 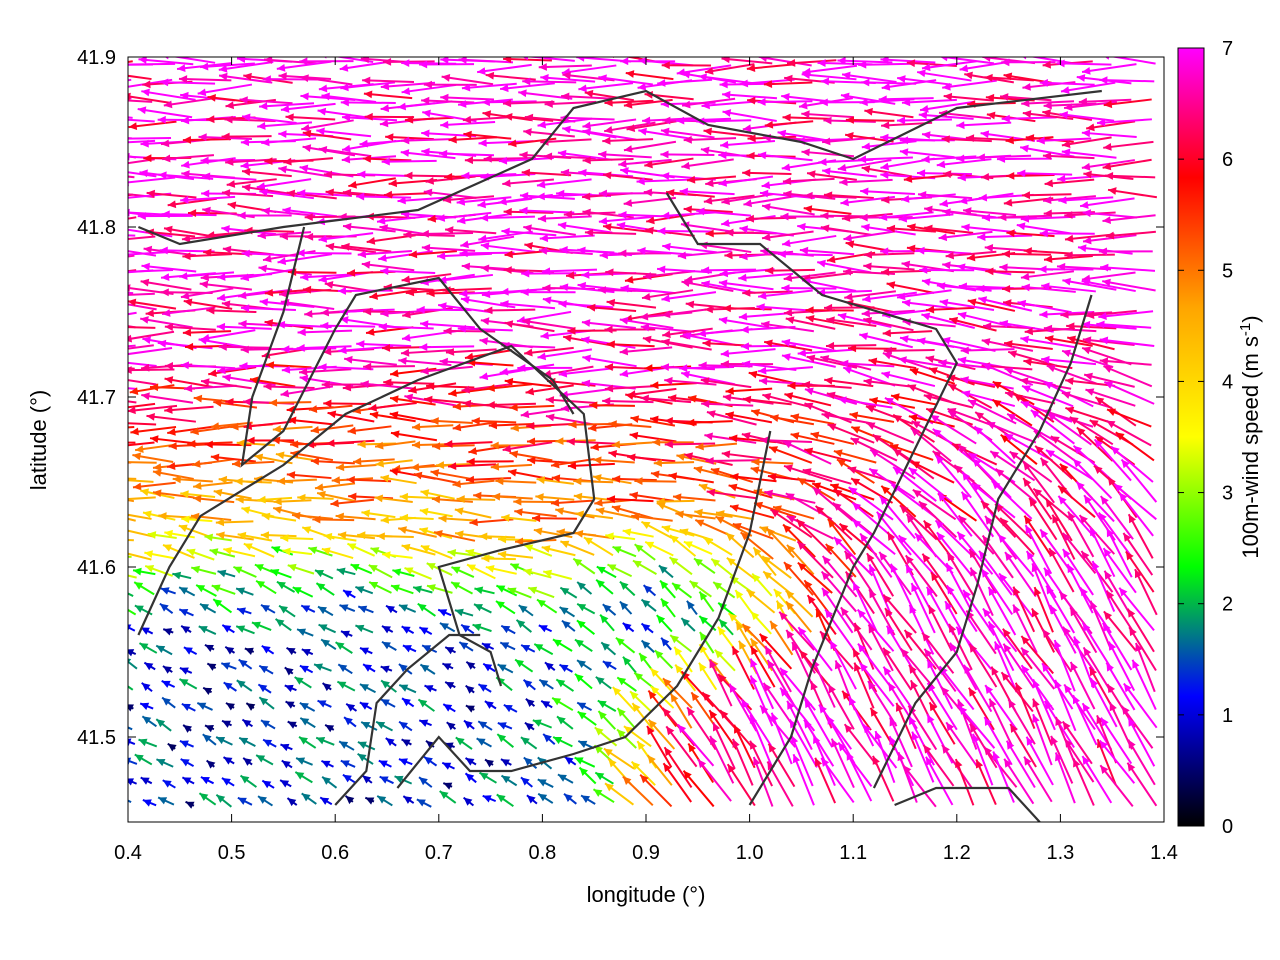 What do you see at coordinates (646, 853) in the screenshot?
I see `x-tick-label: 0.9` at bounding box center [646, 853].